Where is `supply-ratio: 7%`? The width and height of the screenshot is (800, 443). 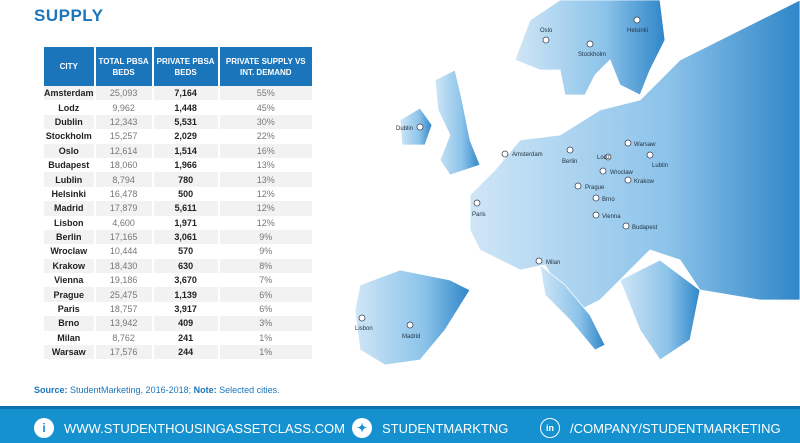
supply-ratio: 7% is located at coordinates (266, 280).